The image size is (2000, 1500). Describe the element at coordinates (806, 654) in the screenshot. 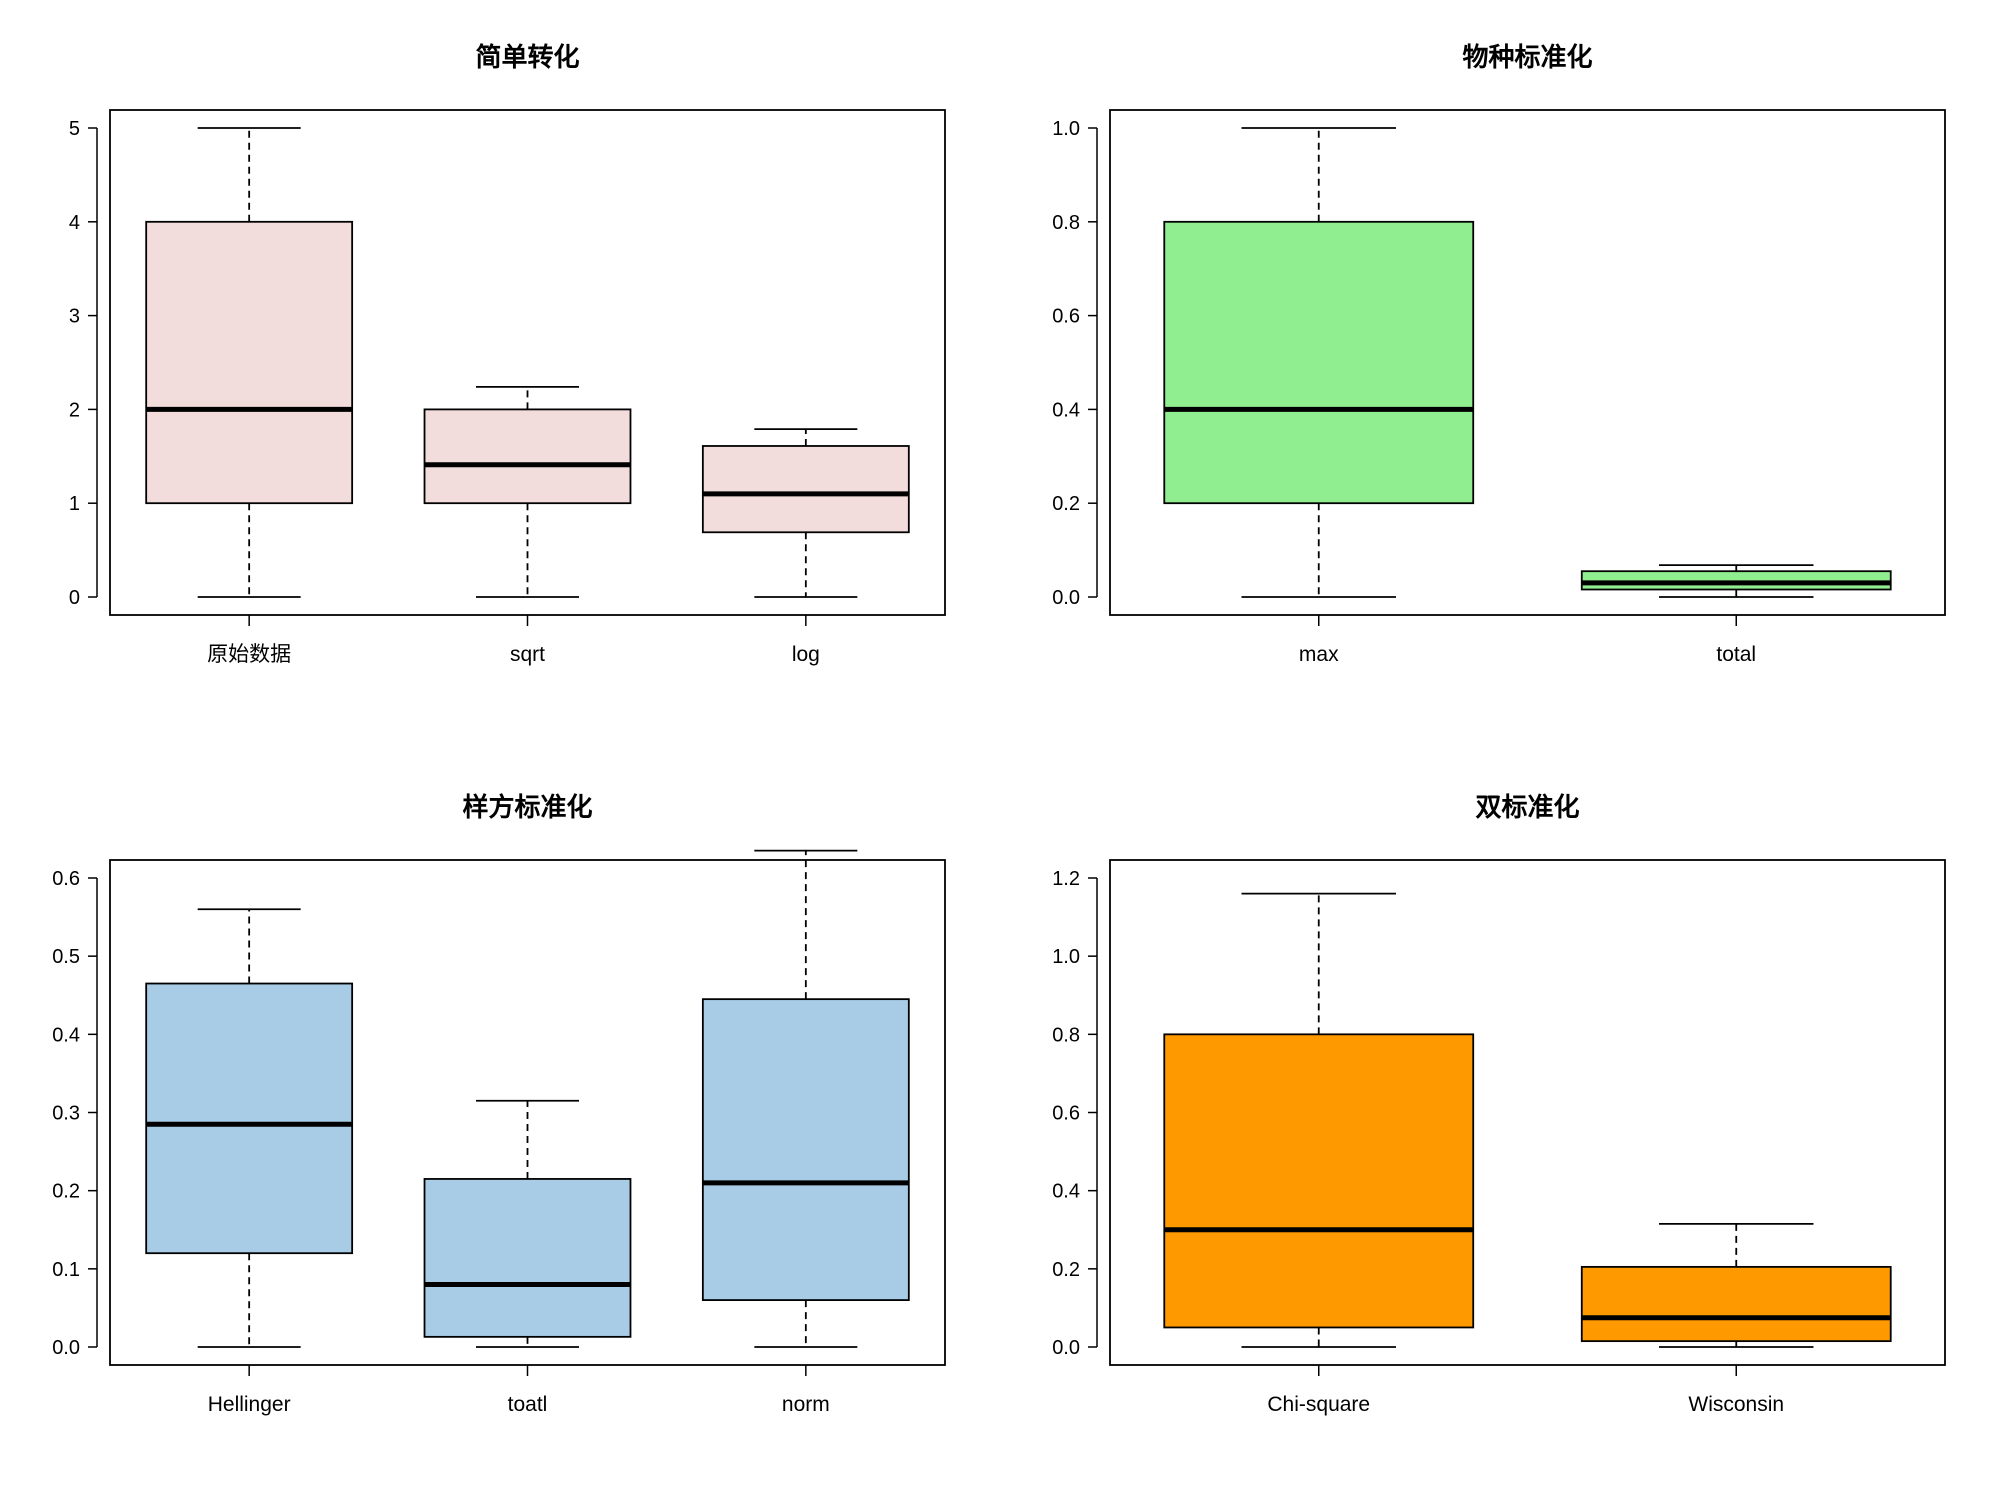

I see `x-tick-label: log` at that location.